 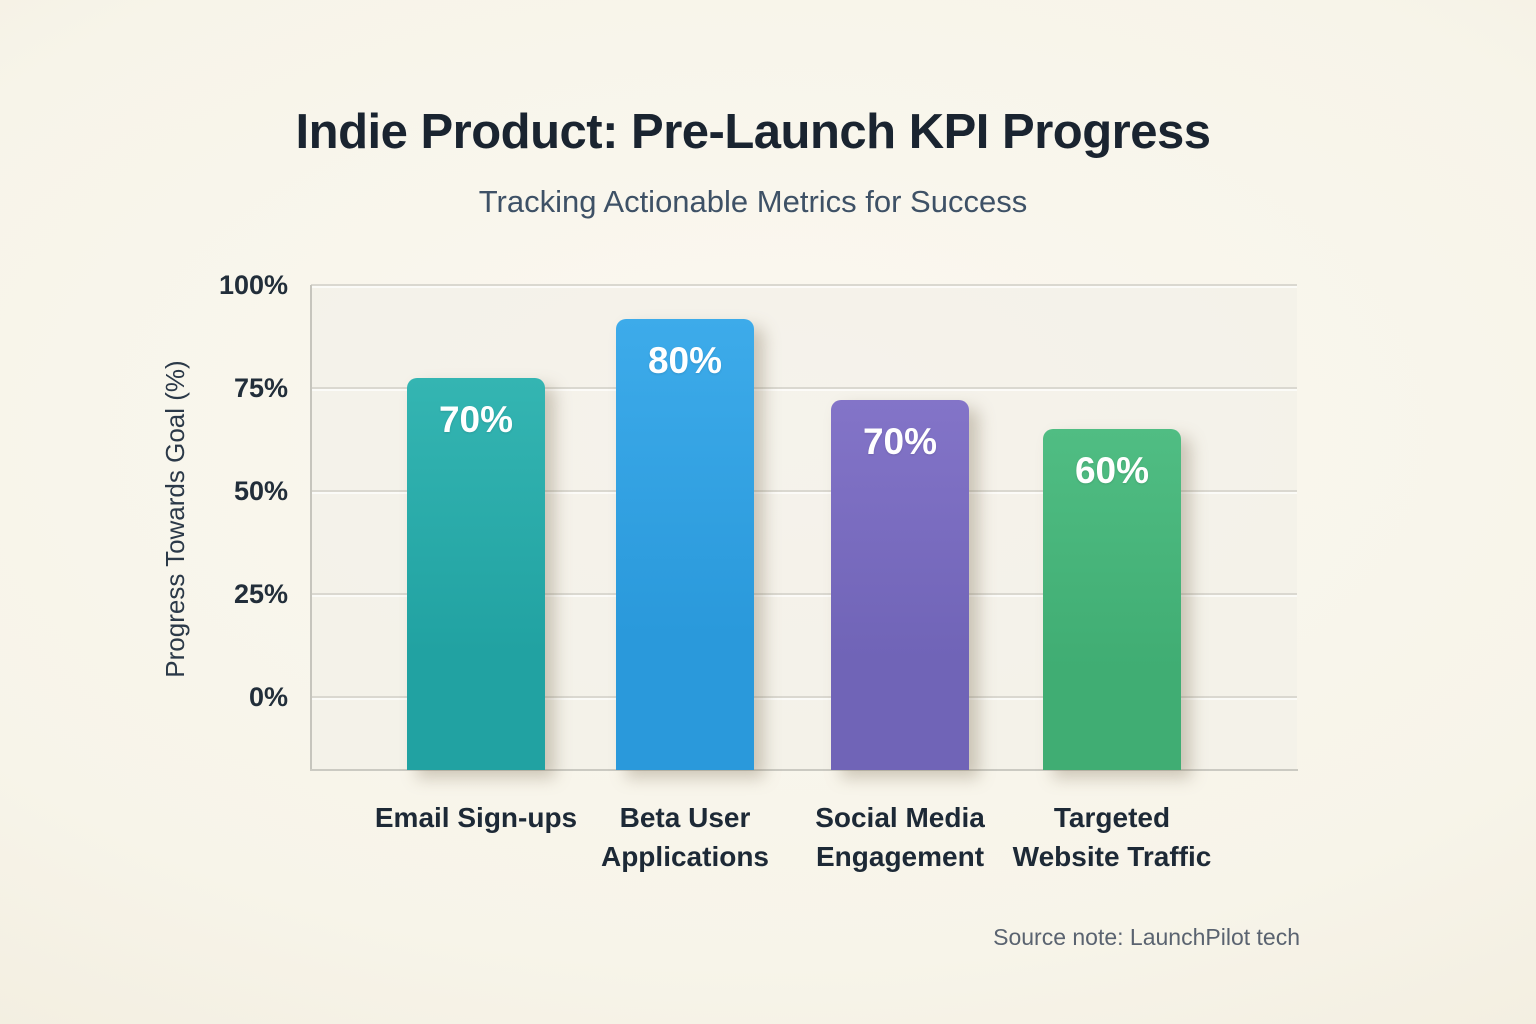 What do you see at coordinates (311, 528) in the screenshot?
I see `y-axis-line` at bounding box center [311, 528].